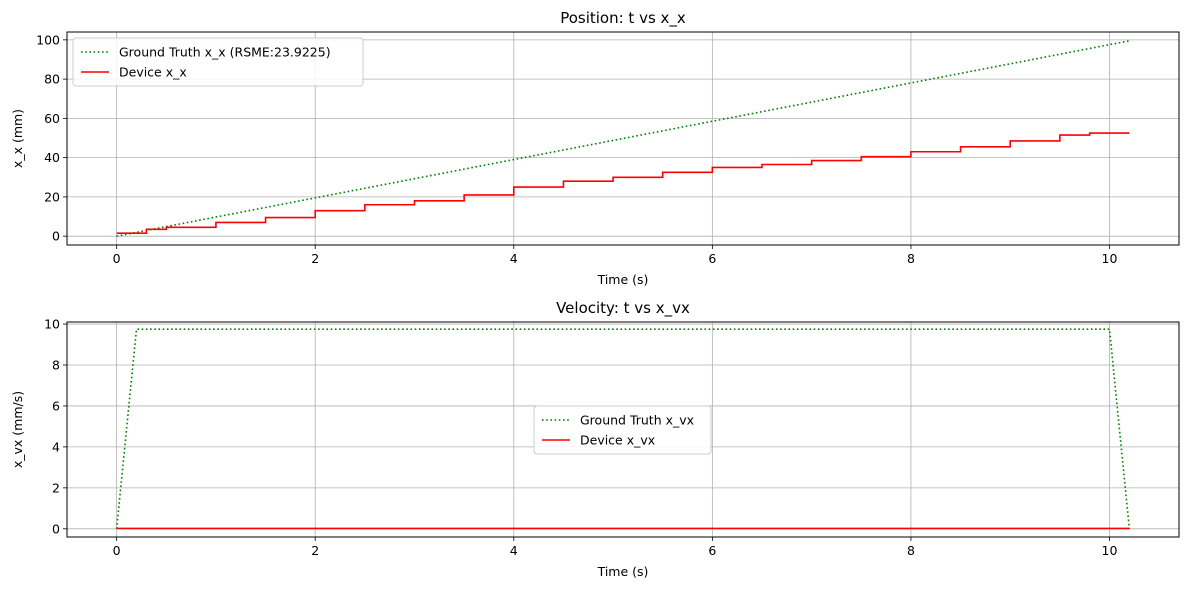  I want to click on velocity-plot-title: Velocity: t vs x_vx, so click(623, 308).